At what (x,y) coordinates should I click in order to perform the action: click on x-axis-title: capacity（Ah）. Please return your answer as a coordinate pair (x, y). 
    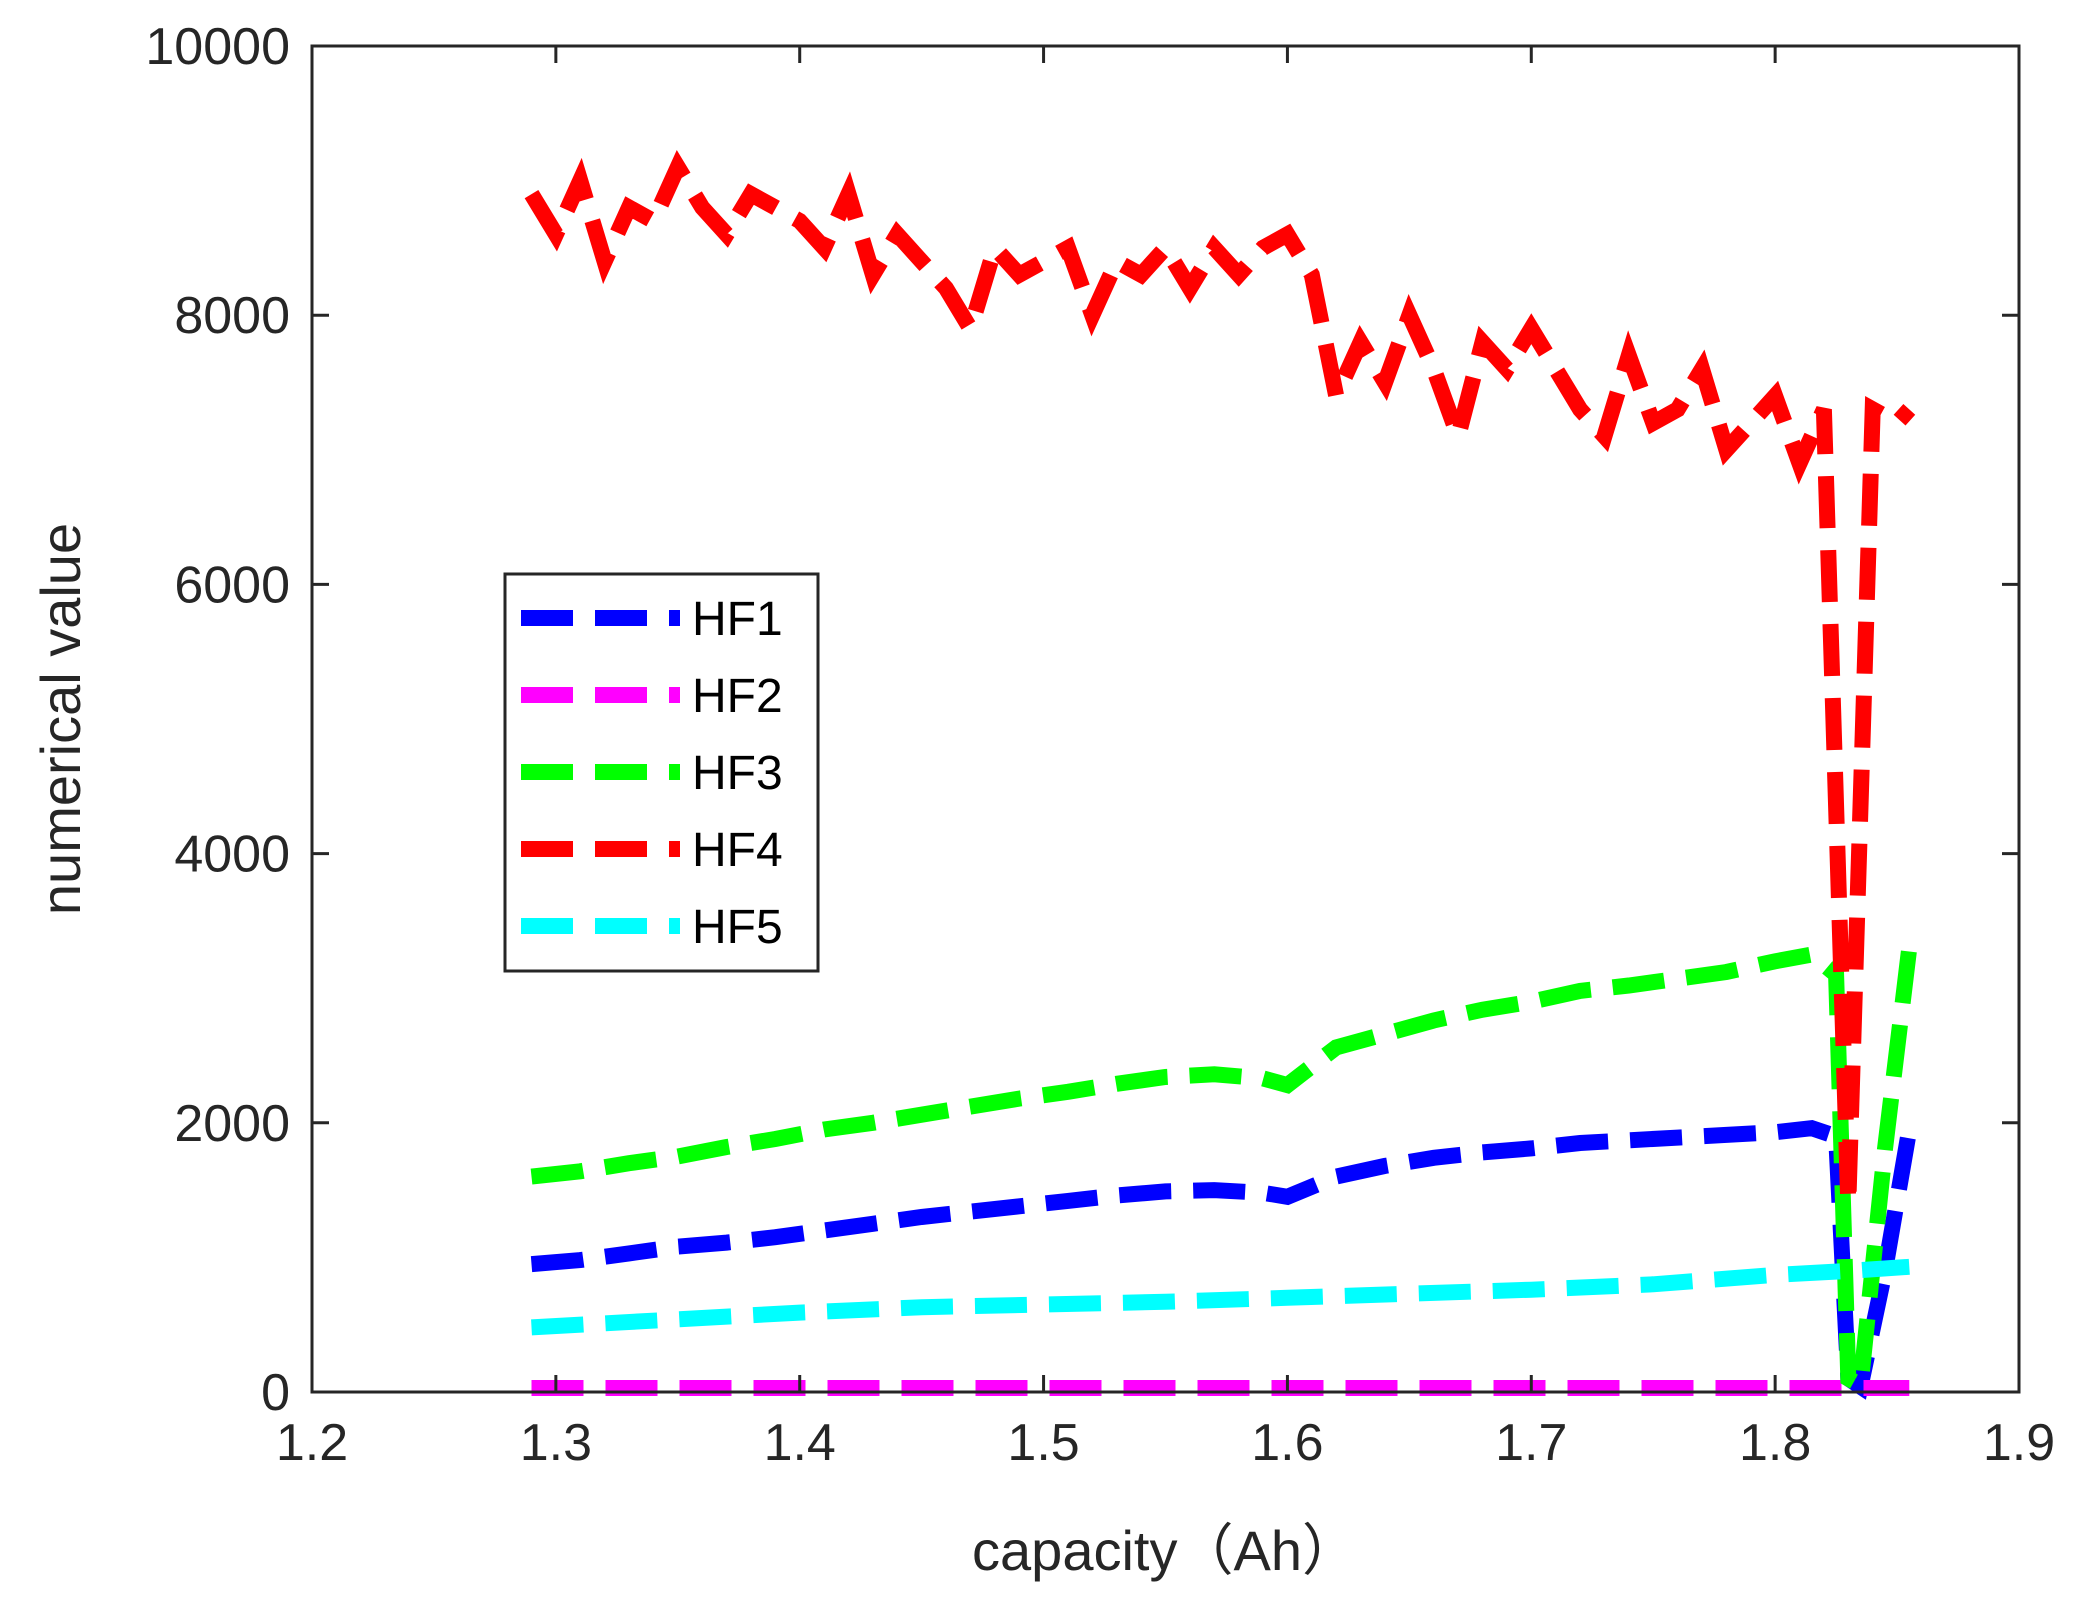
    Looking at the image, I should click on (1165, 1550).